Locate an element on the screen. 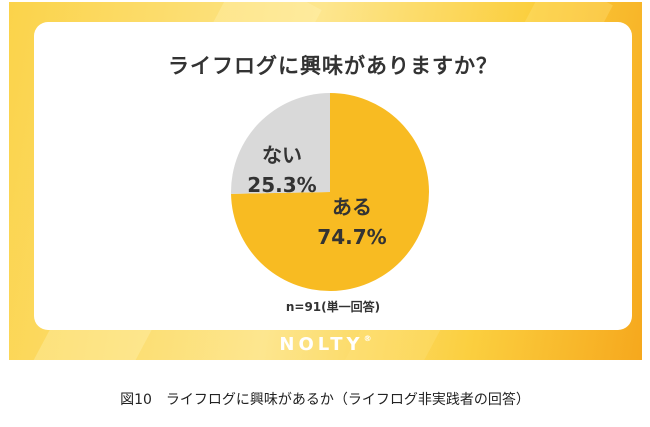 The image size is (650, 427). registered-mark: ® is located at coordinates (367, 338).